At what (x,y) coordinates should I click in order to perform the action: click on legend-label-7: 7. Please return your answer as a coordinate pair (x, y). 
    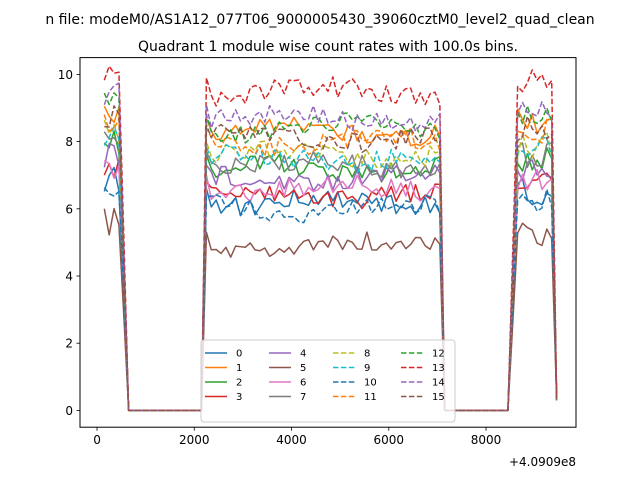
    Looking at the image, I should click on (303, 397).